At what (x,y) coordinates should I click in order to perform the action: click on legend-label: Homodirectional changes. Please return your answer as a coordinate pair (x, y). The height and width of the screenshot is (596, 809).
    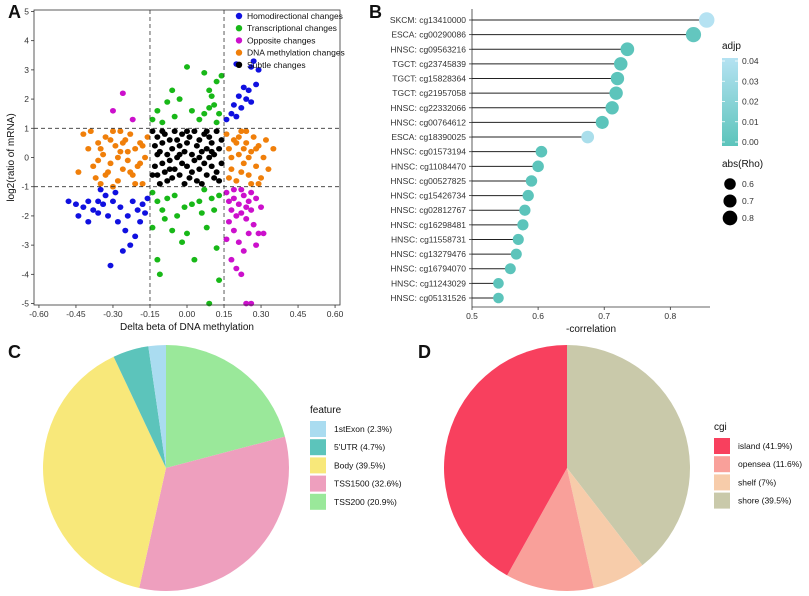
    Looking at the image, I should click on (295, 16).